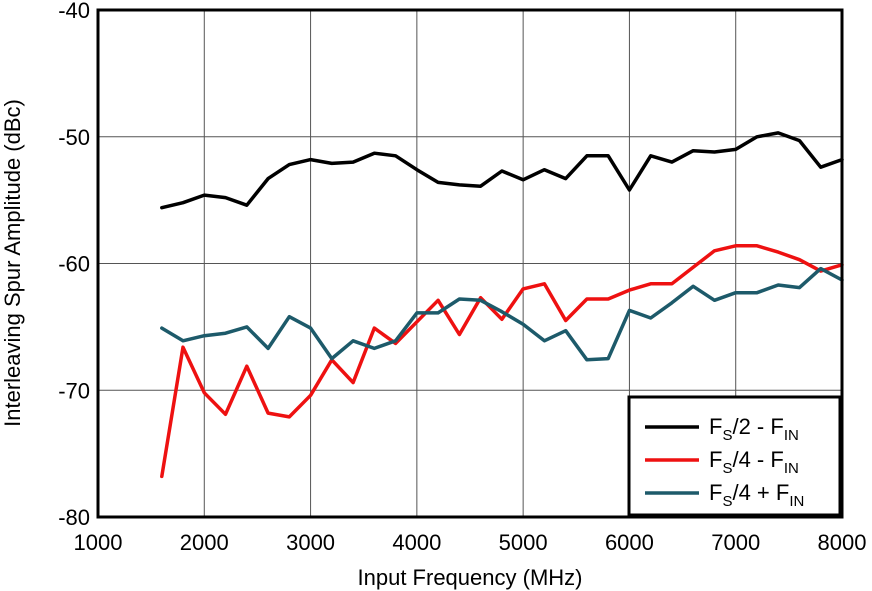 Image resolution: width=872 pixels, height=591 pixels. What do you see at coordinates (523, 542) in the screenshot?
I see `x-tick-label: 5000` at bounding box center [523, 542].